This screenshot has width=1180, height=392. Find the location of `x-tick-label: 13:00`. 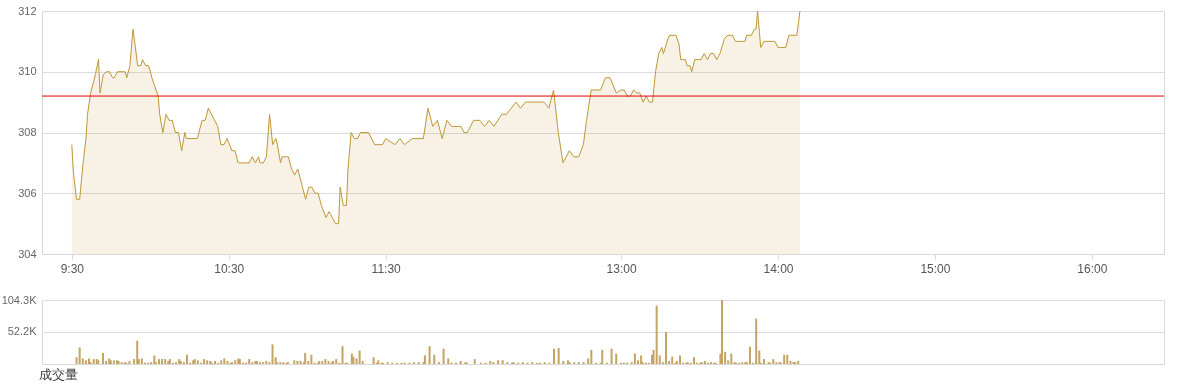

x-tick-label: 13:00 is located at coordinates (621, 268).